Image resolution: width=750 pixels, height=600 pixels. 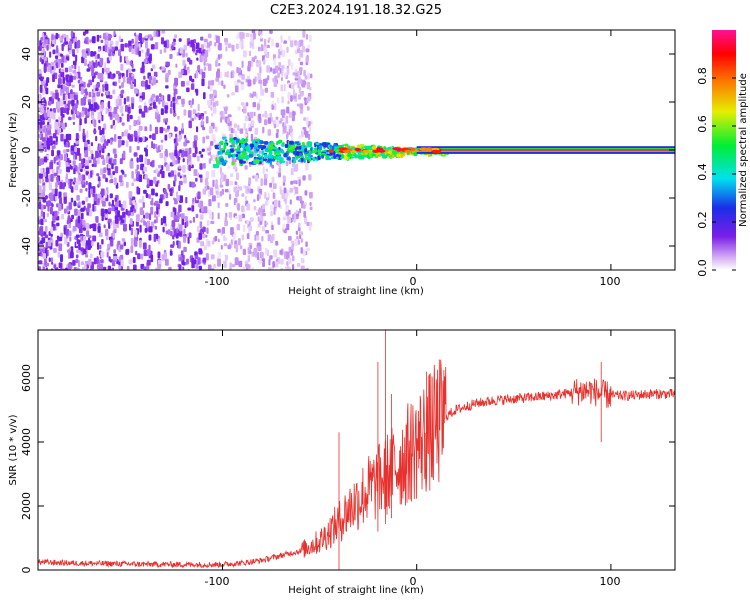 What do you see at coordinates (356, 590) in the screenshot?
I see `snr-x-axis-label: Height of straight line (km)` at bounding box center [356, 590].